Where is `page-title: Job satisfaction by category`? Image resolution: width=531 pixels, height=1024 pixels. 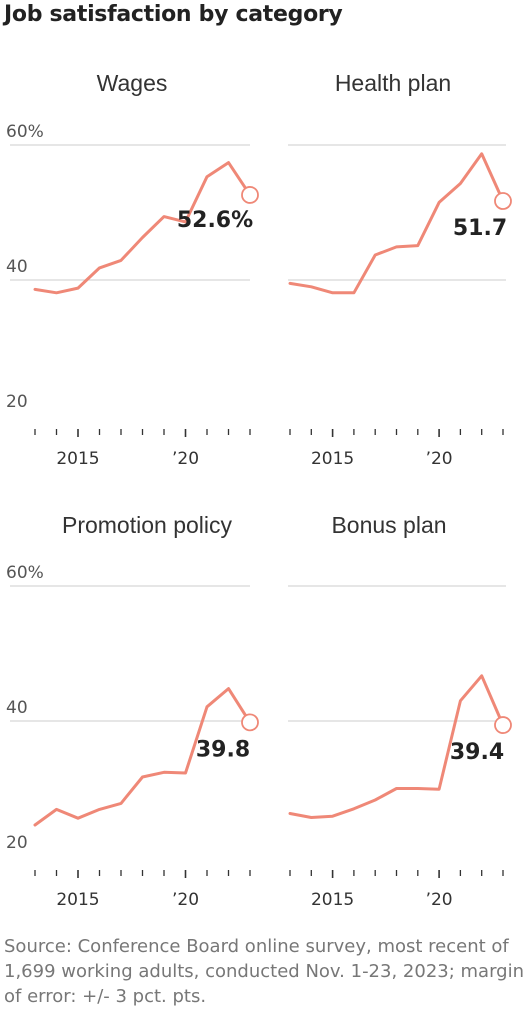
page-title: Job satisfaction by category is located at coordinates (173, 14).